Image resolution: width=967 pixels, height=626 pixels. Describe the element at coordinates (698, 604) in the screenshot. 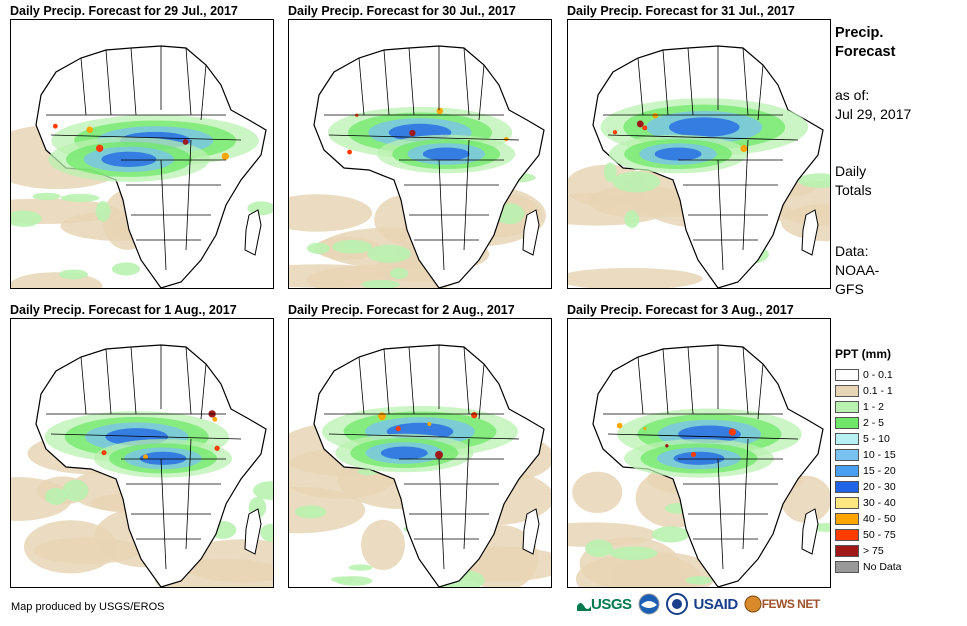

I see `logo-bar: USGS USAID FEWS NET` at that location.